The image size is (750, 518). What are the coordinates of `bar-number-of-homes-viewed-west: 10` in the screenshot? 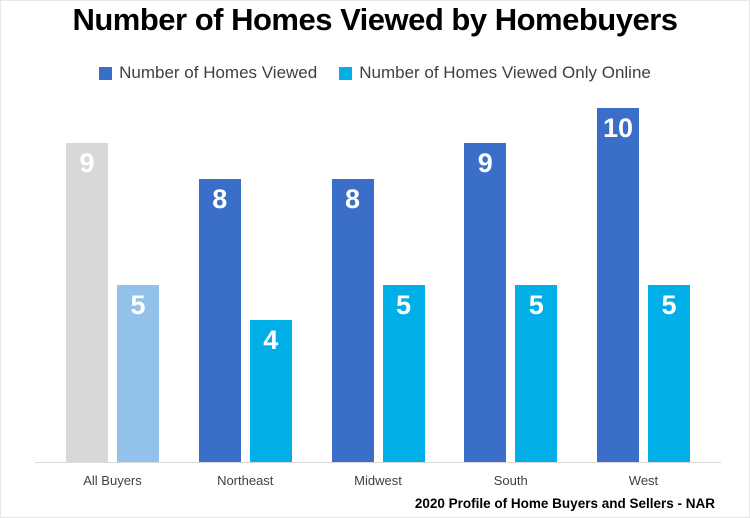 It's located at (618, 285).